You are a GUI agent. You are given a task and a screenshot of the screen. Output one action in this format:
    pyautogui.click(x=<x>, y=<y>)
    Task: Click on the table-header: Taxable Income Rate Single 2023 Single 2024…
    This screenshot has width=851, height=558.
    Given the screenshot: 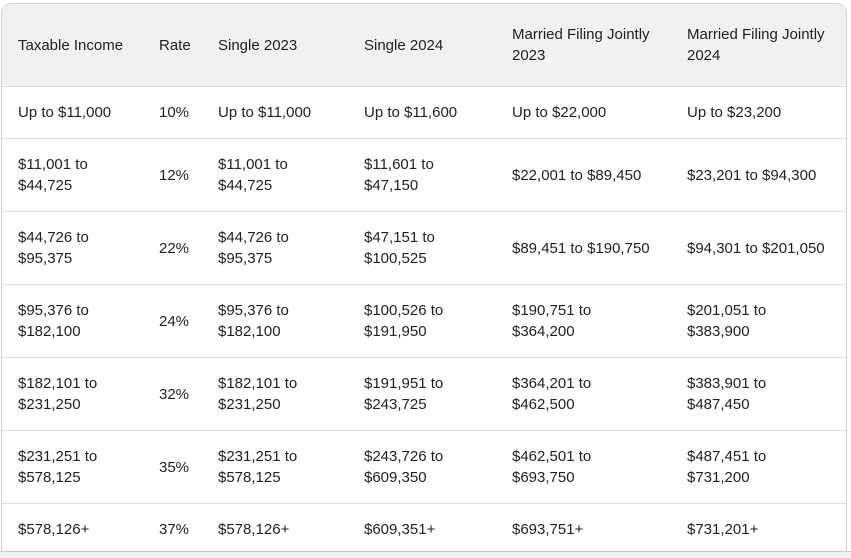 What is the action you would take?
    pyautogui.click(x=424, y=45)
    